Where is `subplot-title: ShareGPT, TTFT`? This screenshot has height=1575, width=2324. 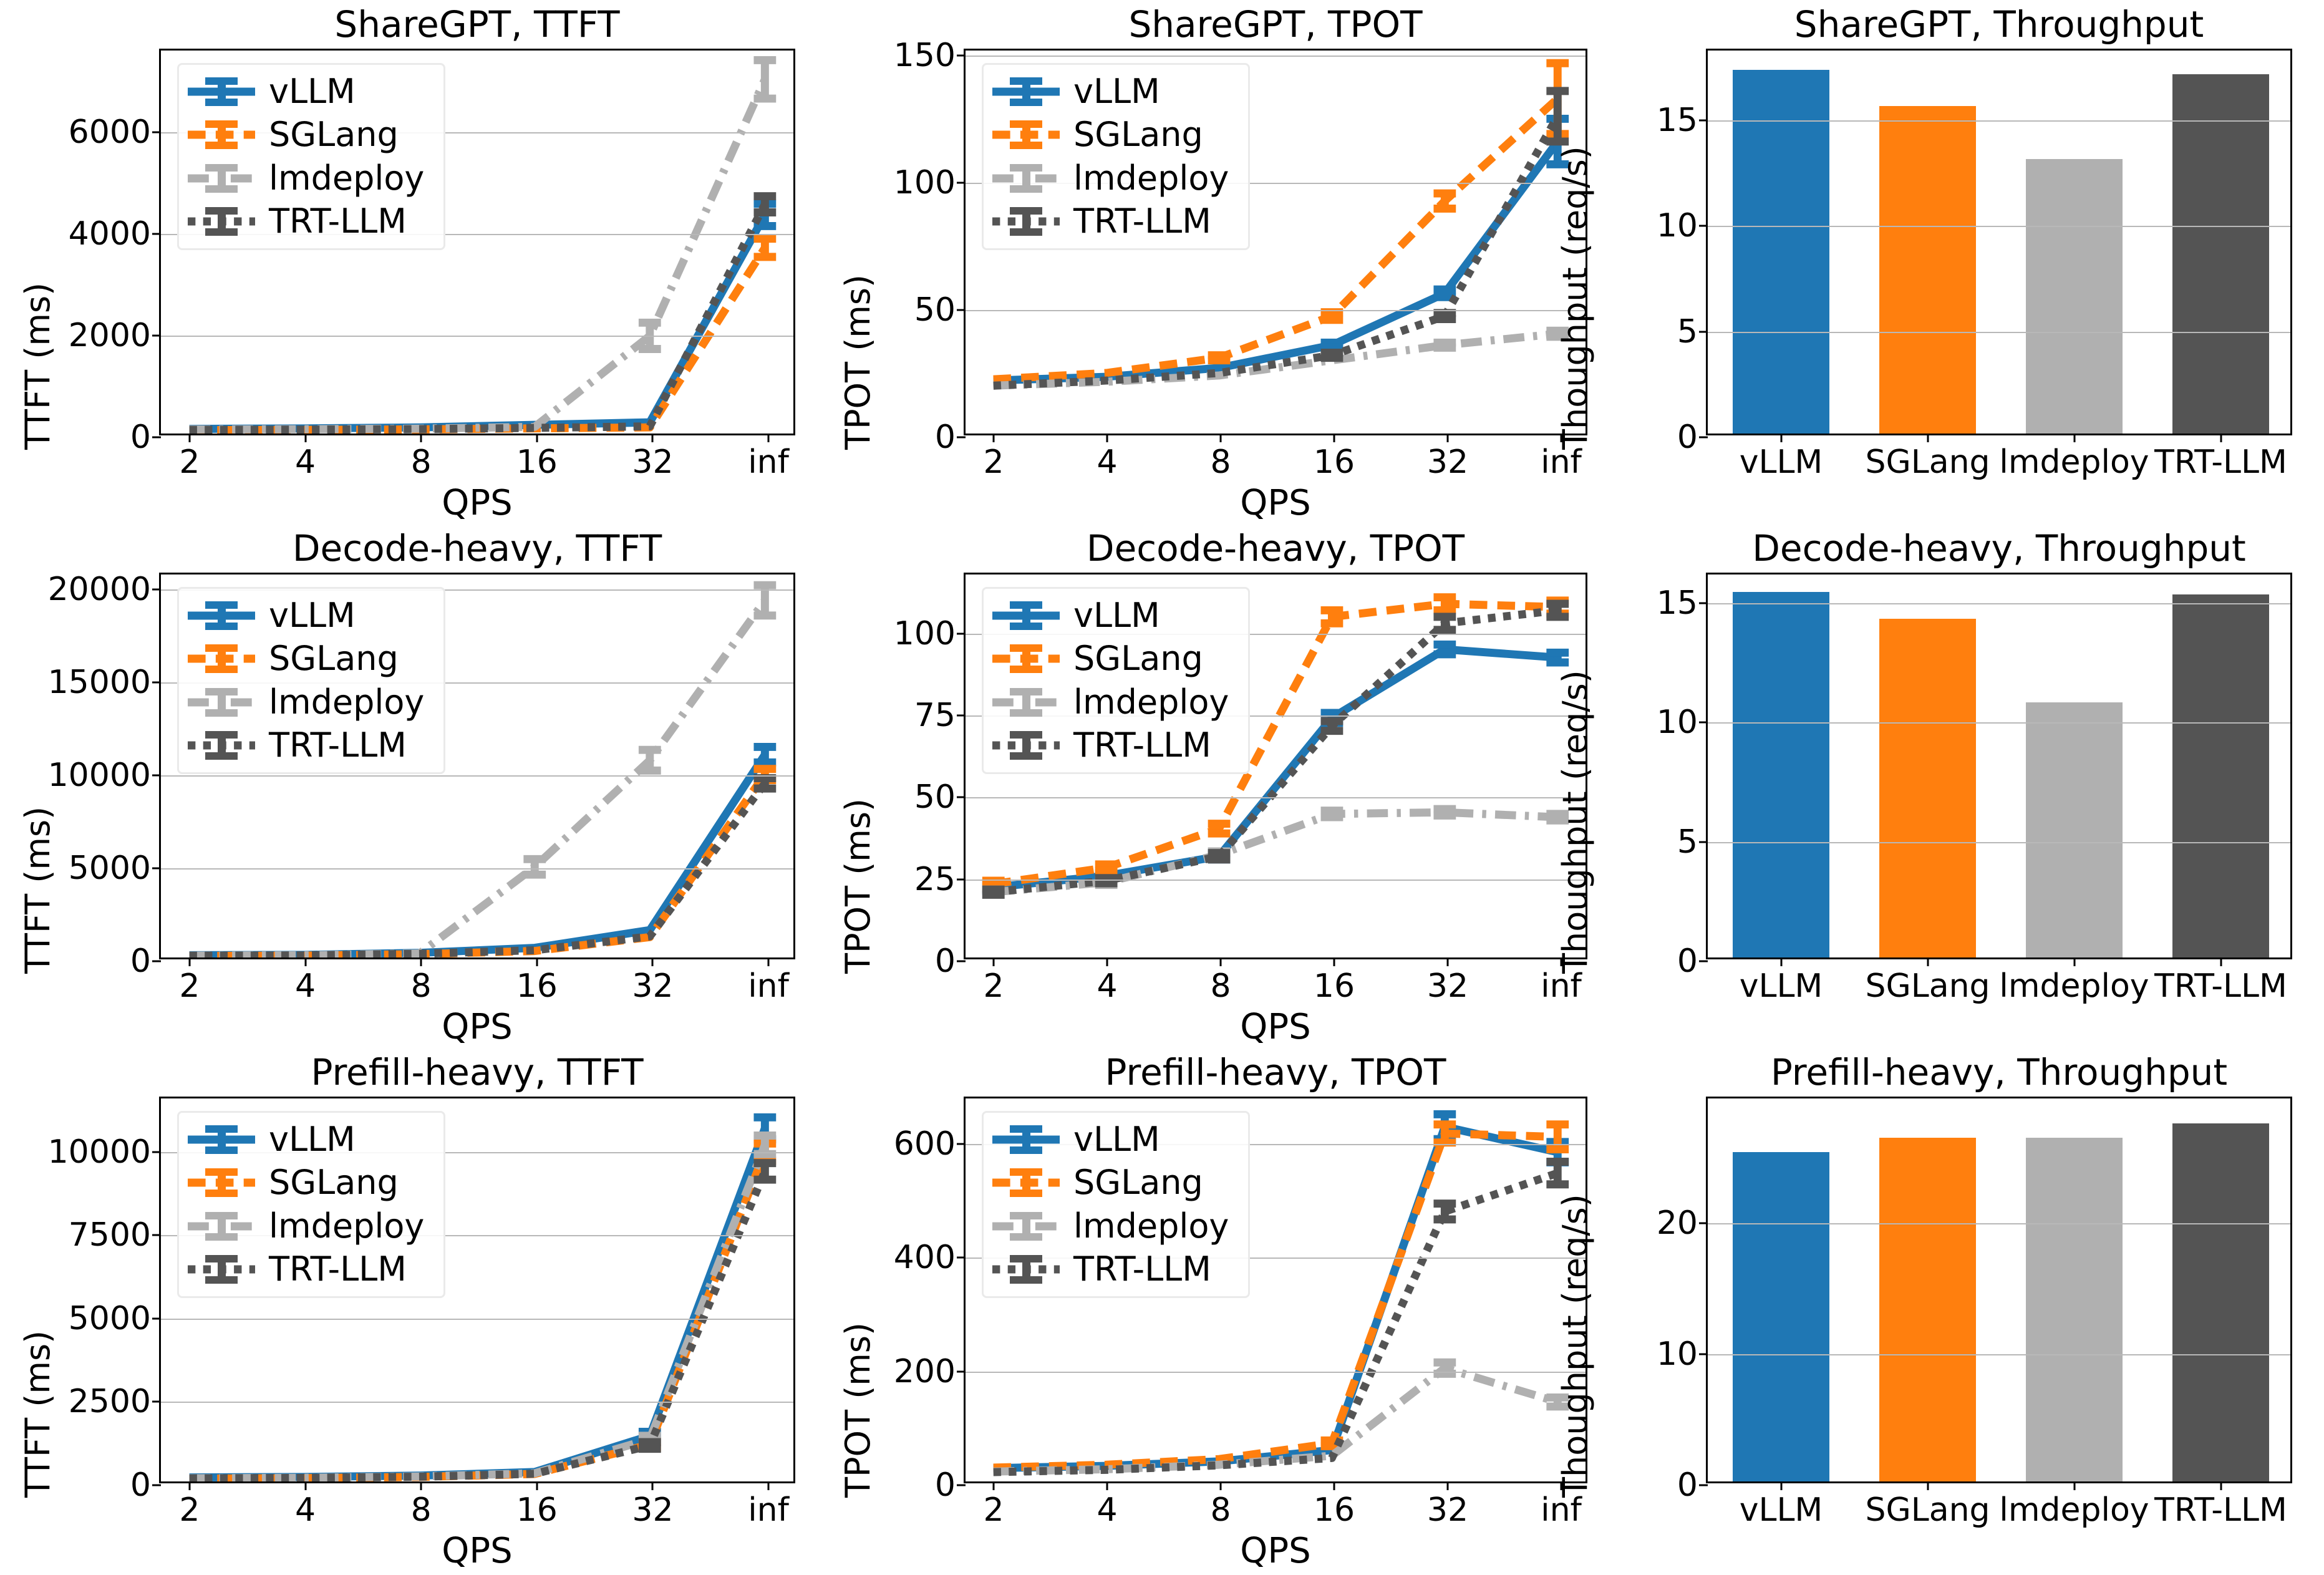 subplot-title: ShareGPT, TTFT is located at coordinates (477, 24).